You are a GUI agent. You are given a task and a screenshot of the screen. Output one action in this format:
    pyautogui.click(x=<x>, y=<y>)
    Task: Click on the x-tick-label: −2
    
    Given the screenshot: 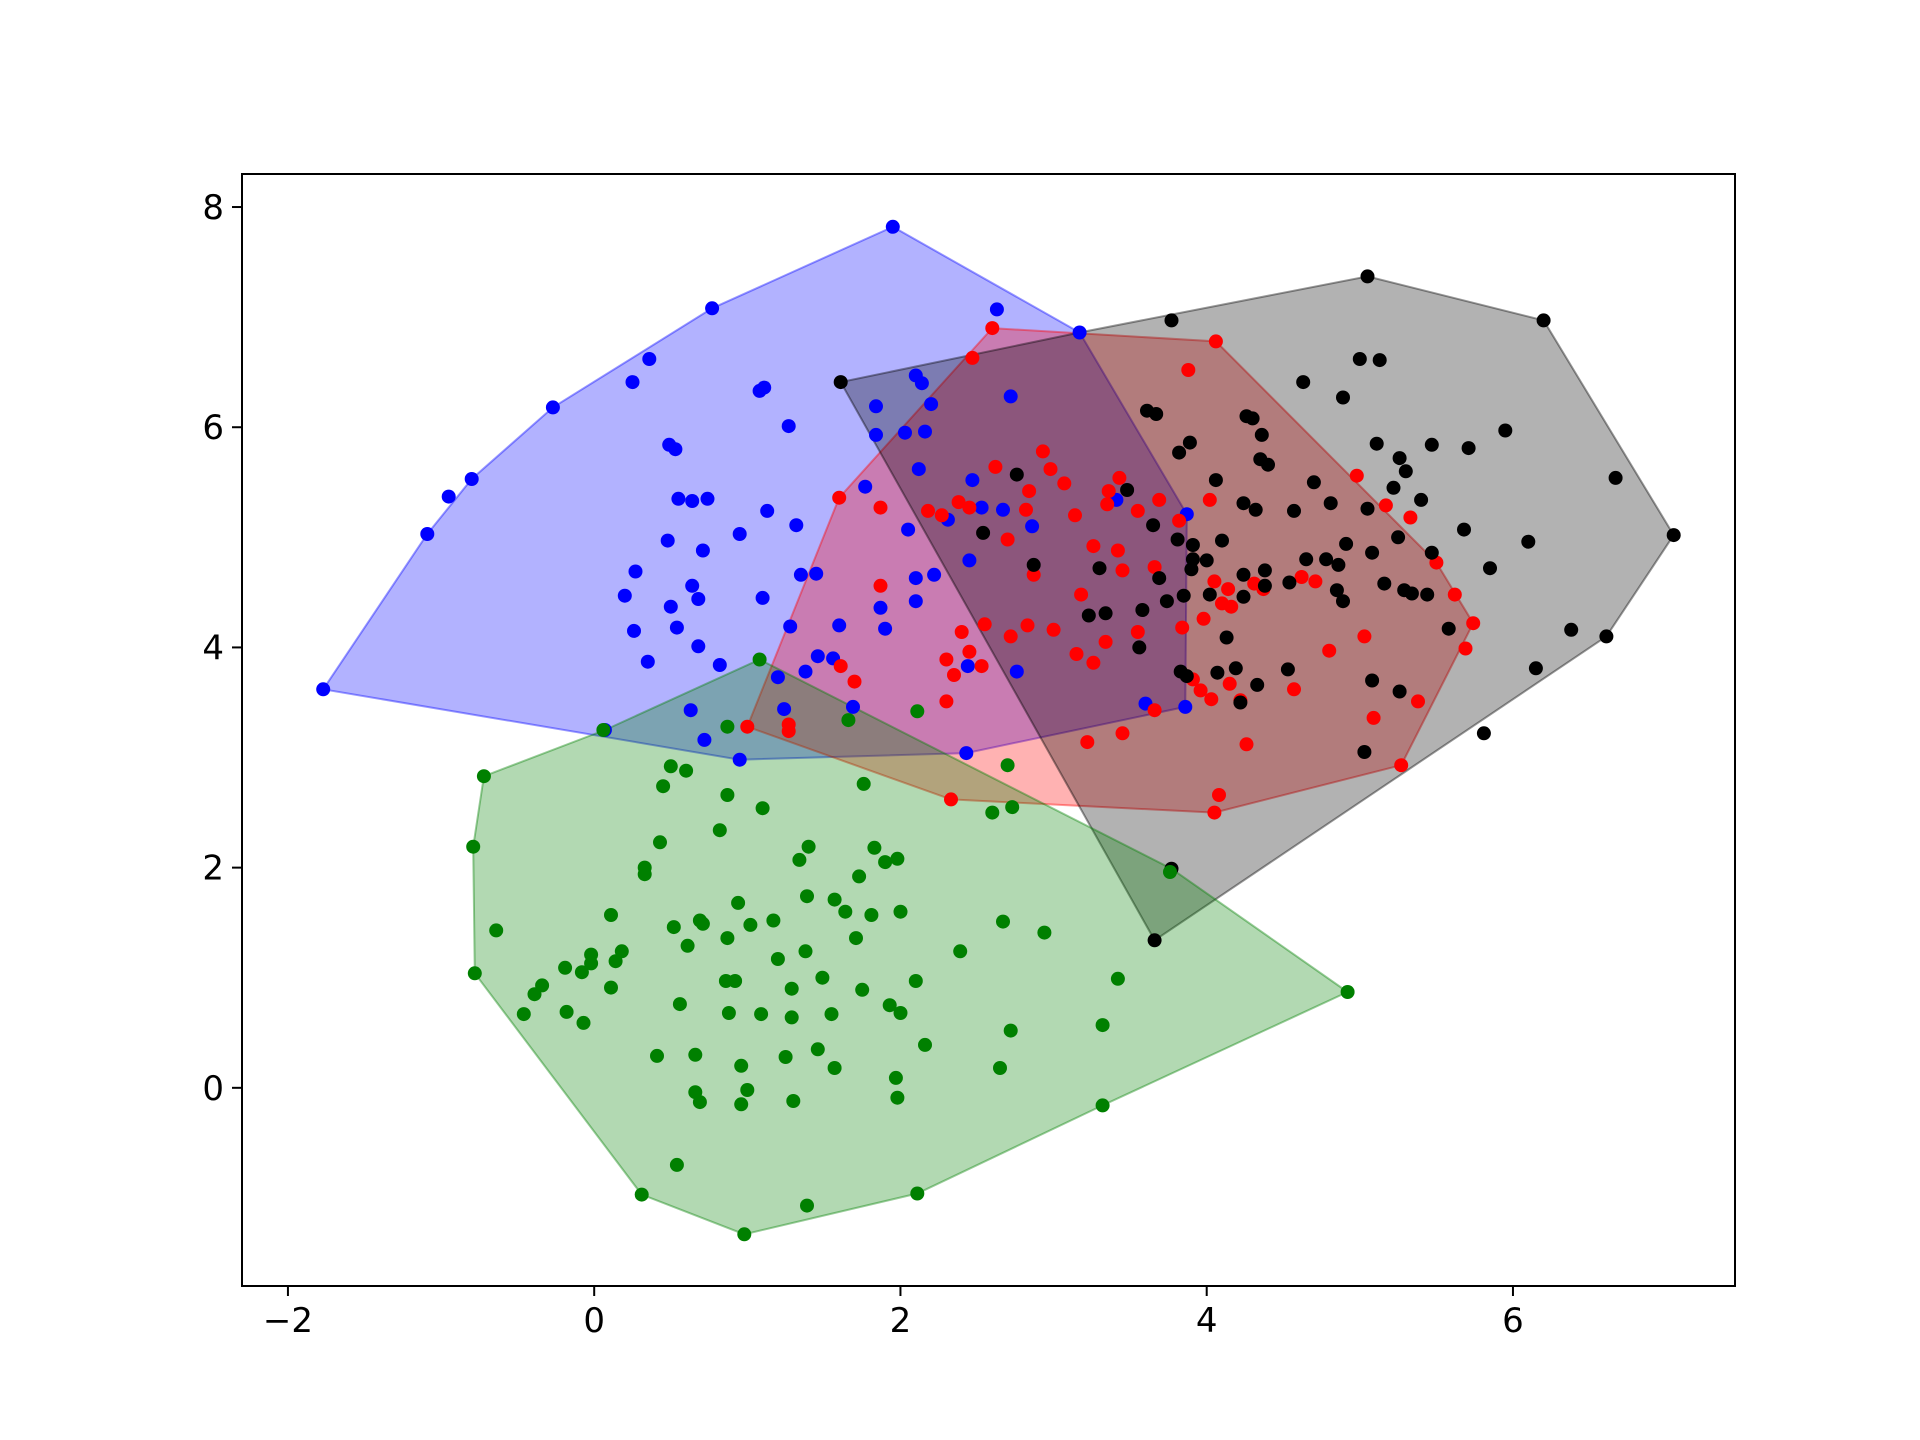 What is the action you would take?
    pyautogui.click(x=288, y=1321)
    